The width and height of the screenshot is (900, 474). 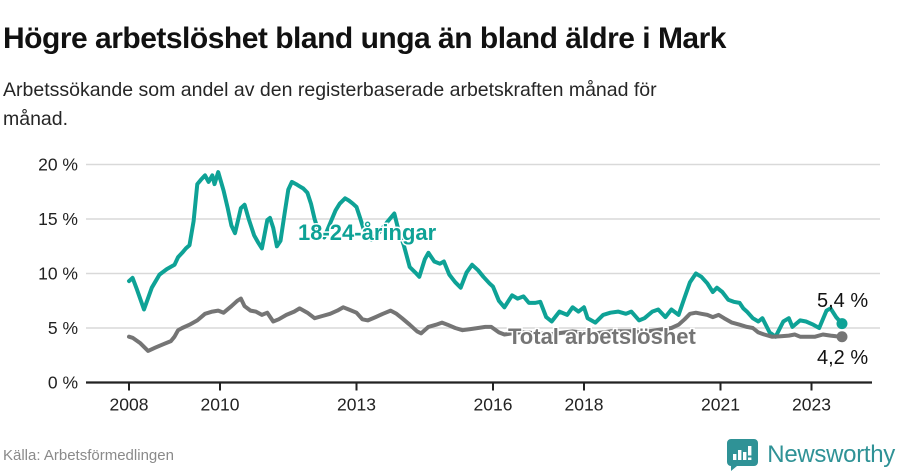 I want to click on x-tick-label: 2013, so click(x=356, y=405).